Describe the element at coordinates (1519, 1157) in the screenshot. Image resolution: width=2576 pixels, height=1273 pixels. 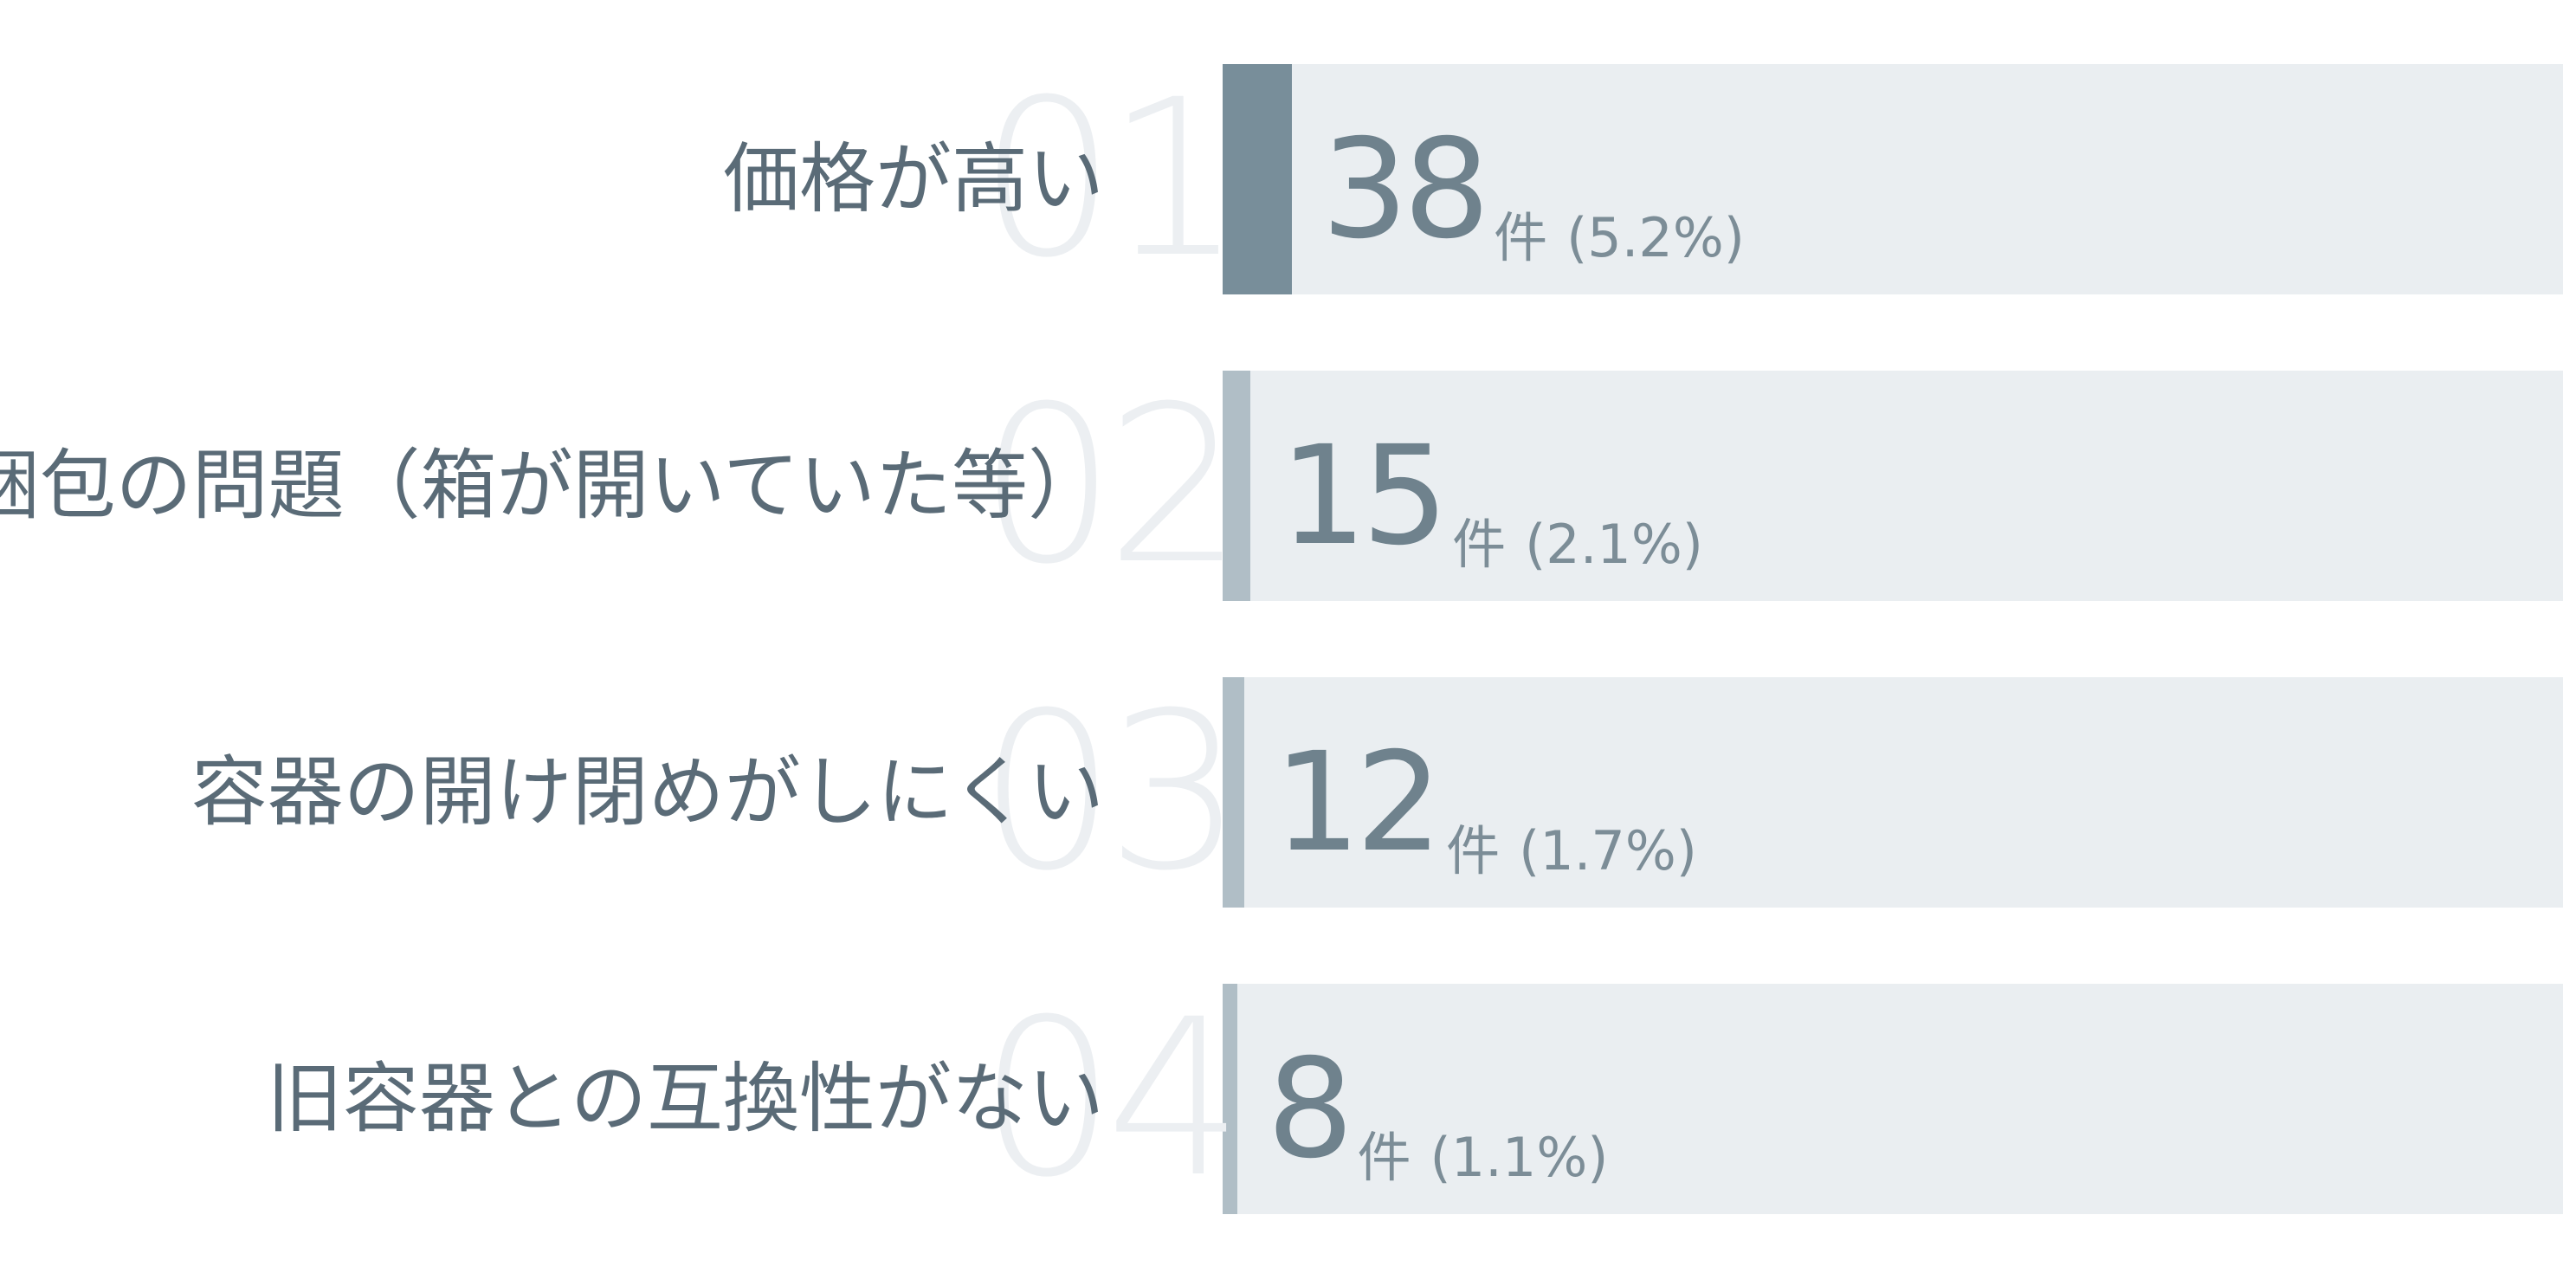
I see `value-percent: (1.1%)` at that location.